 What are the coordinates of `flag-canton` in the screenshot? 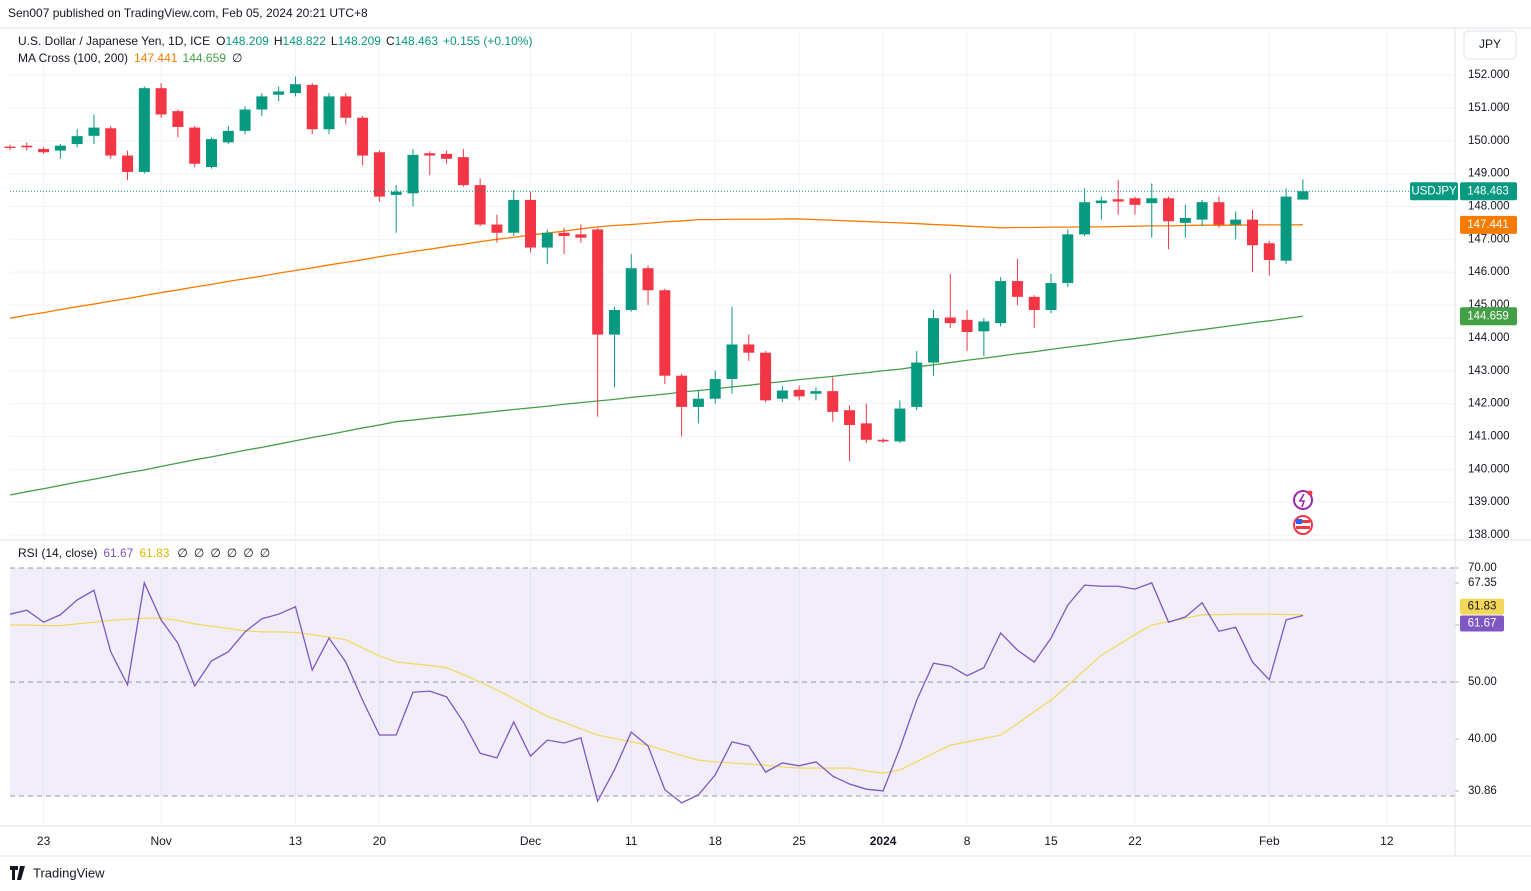 It's located at (1299, 521).